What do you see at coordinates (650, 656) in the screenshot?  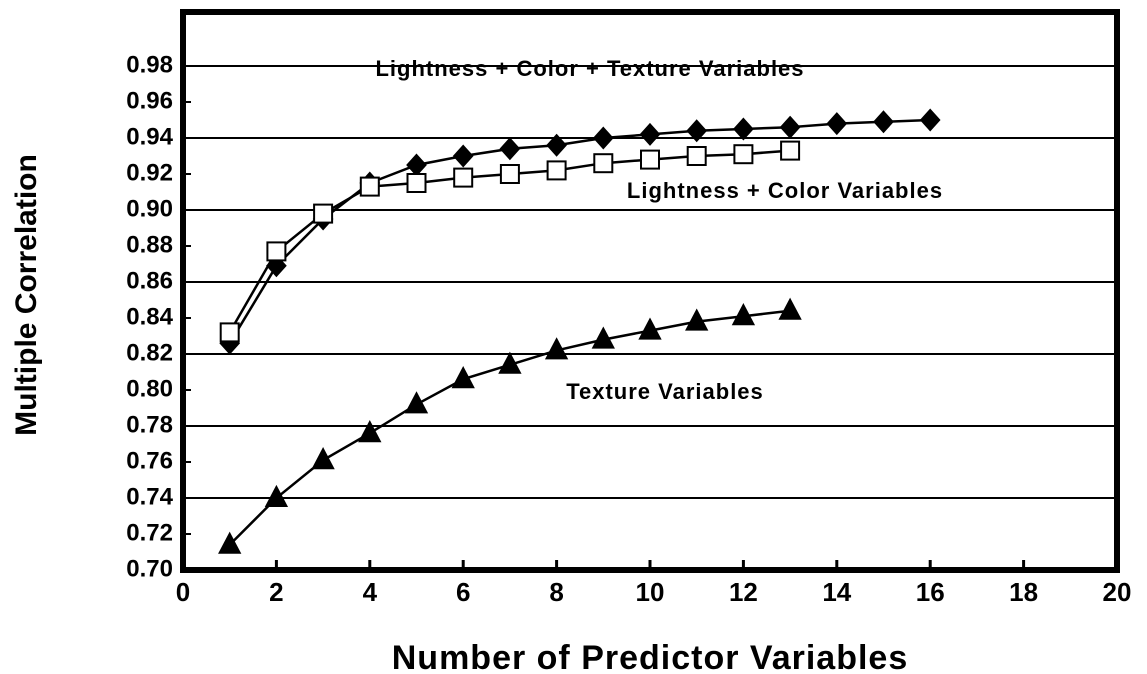 I see `x-axis-label: Number of Predictor Variables` at bounding box center [650, 656].